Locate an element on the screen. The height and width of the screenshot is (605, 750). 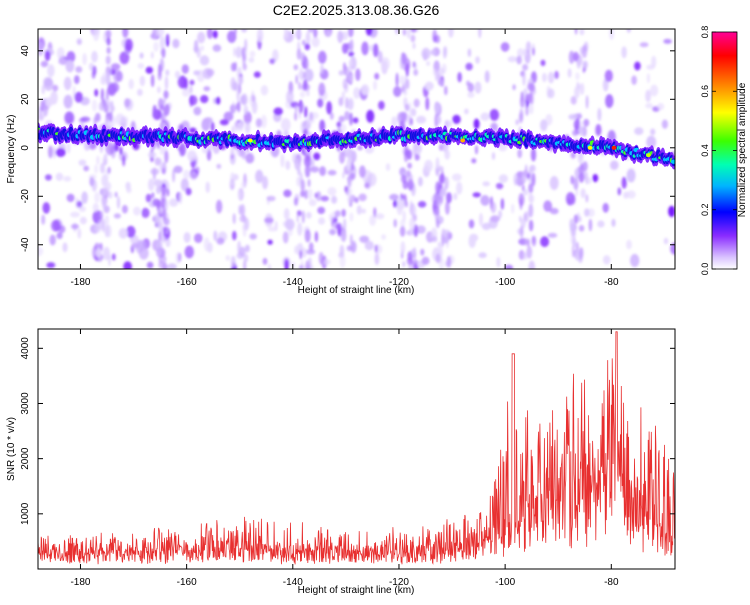
colorbar-gradient is located at coordinates (724, 150).